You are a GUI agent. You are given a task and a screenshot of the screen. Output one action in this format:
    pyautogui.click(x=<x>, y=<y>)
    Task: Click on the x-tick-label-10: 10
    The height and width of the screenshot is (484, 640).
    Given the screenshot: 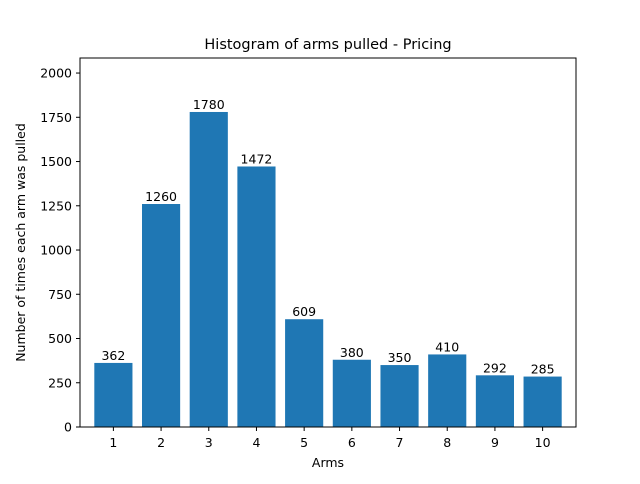 What is the action you would take?
    pyautogui.click(x=543, y=442)
    